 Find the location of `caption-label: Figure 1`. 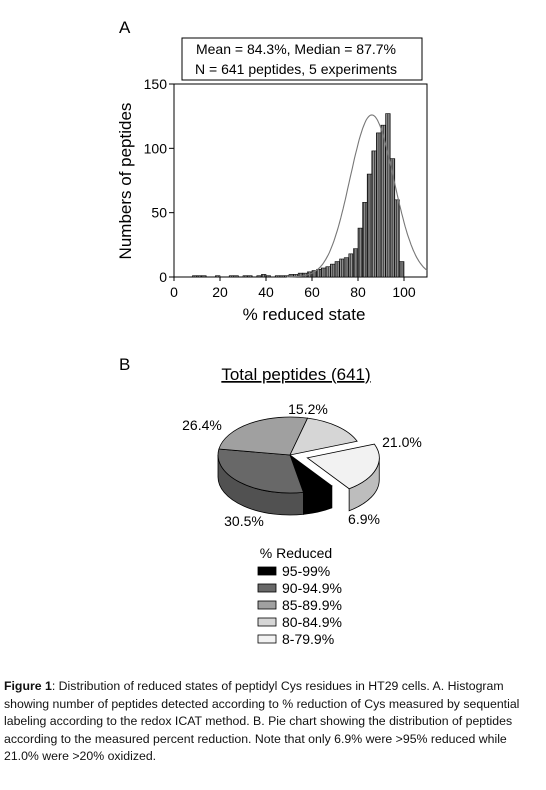

caption-label: Figure 1 is located at coordinates (28, 686).